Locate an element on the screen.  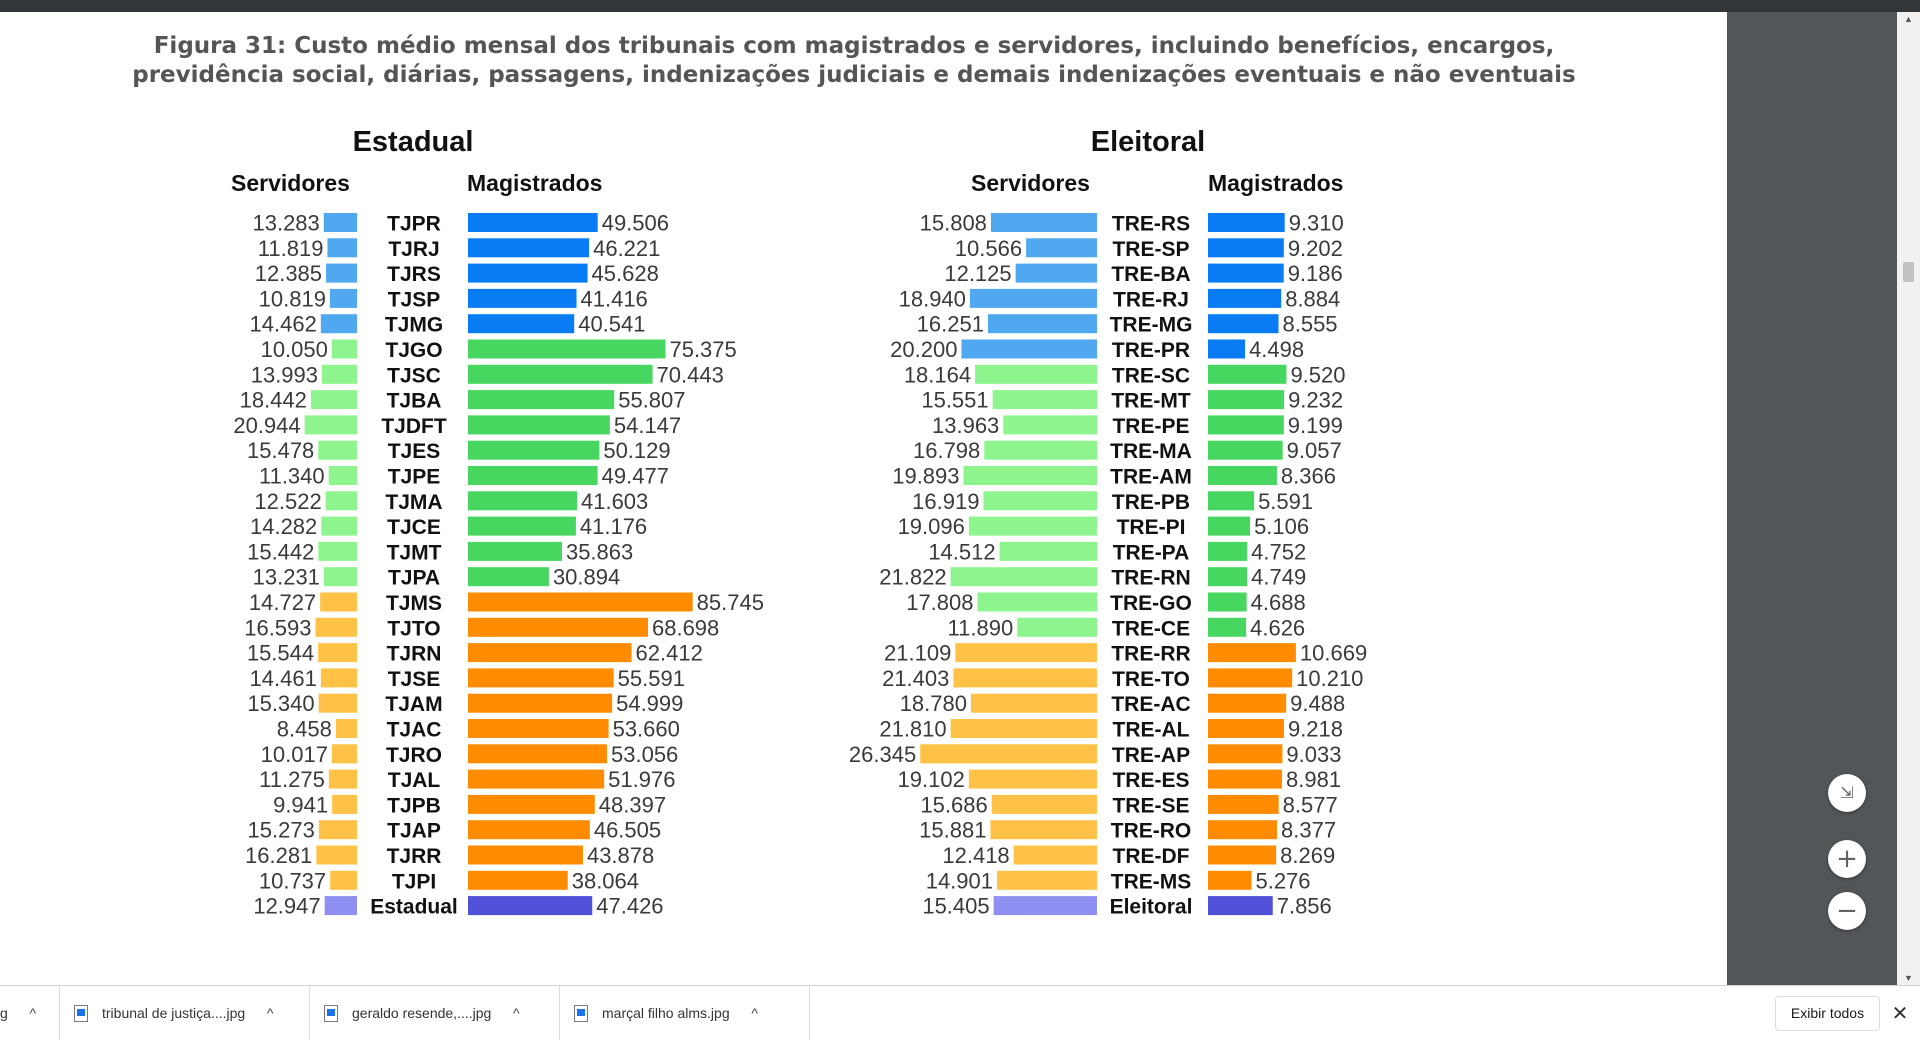
magistrados-value-label: 41.603 is located at coordinates (614, 501).